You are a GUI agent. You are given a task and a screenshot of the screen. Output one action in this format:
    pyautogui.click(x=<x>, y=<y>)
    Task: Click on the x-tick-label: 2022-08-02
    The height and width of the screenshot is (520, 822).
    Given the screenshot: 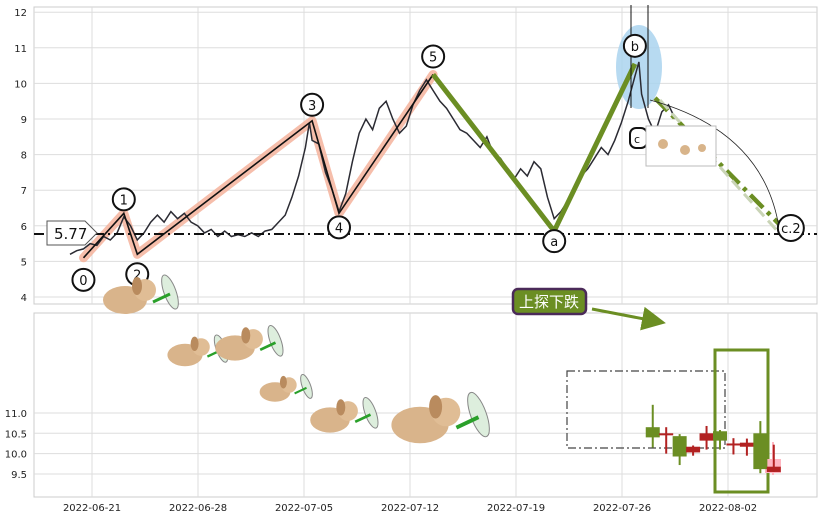 What is the action you would take?
    pyautogui.click(x=728, y=508)
    